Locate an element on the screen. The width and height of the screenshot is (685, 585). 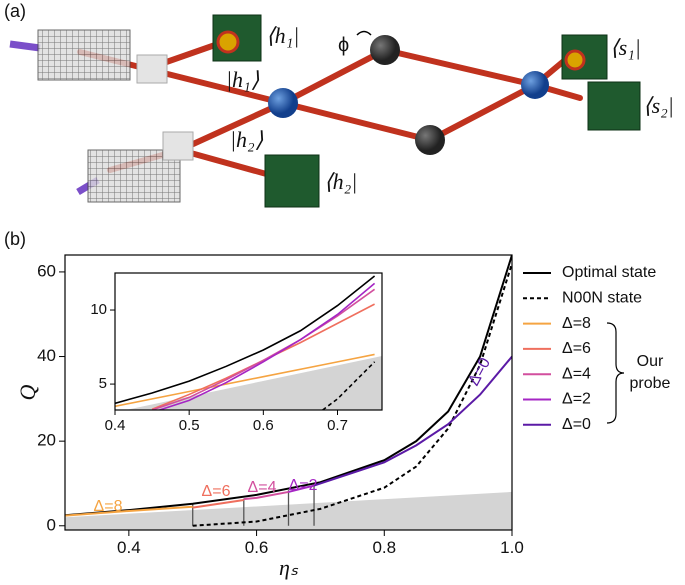
y-tick-label: 0 is located at coordinates (51, 524).